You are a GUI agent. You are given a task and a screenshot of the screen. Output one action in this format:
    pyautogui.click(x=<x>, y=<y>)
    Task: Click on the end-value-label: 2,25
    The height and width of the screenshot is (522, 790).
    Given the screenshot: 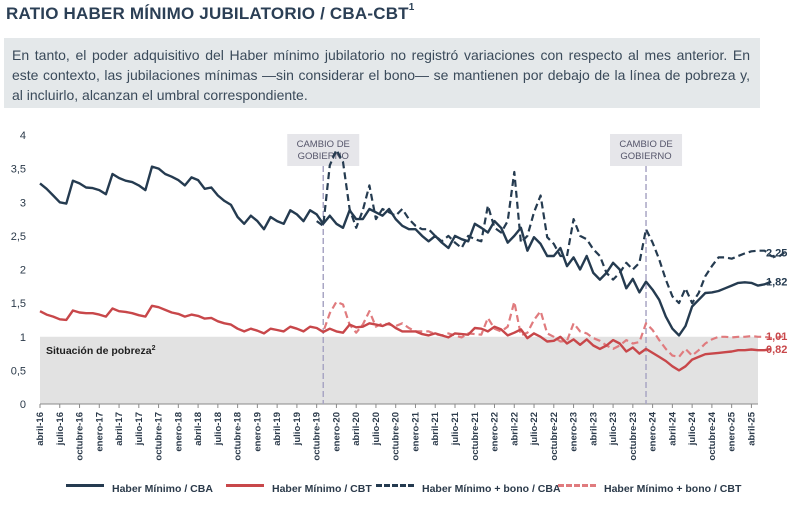 What is the action you would take?
    pyautogui.click(x=776, y=254)
    